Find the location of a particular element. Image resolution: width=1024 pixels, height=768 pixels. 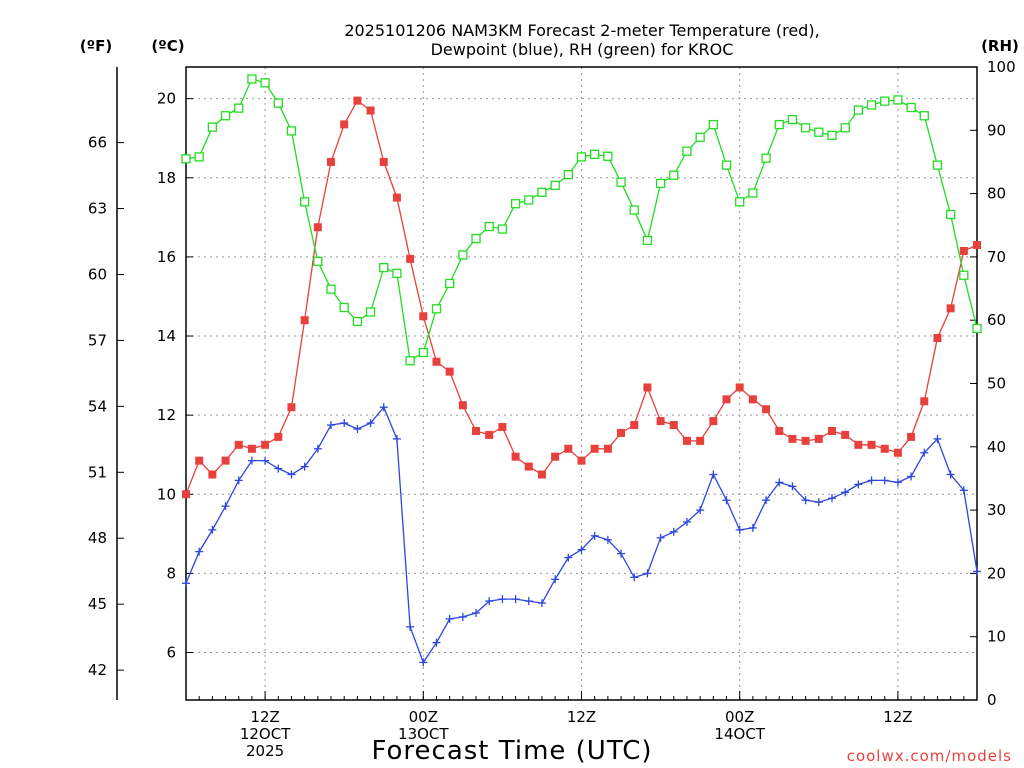

rh-tick-label: 60 is located at coordinates (996, 320).